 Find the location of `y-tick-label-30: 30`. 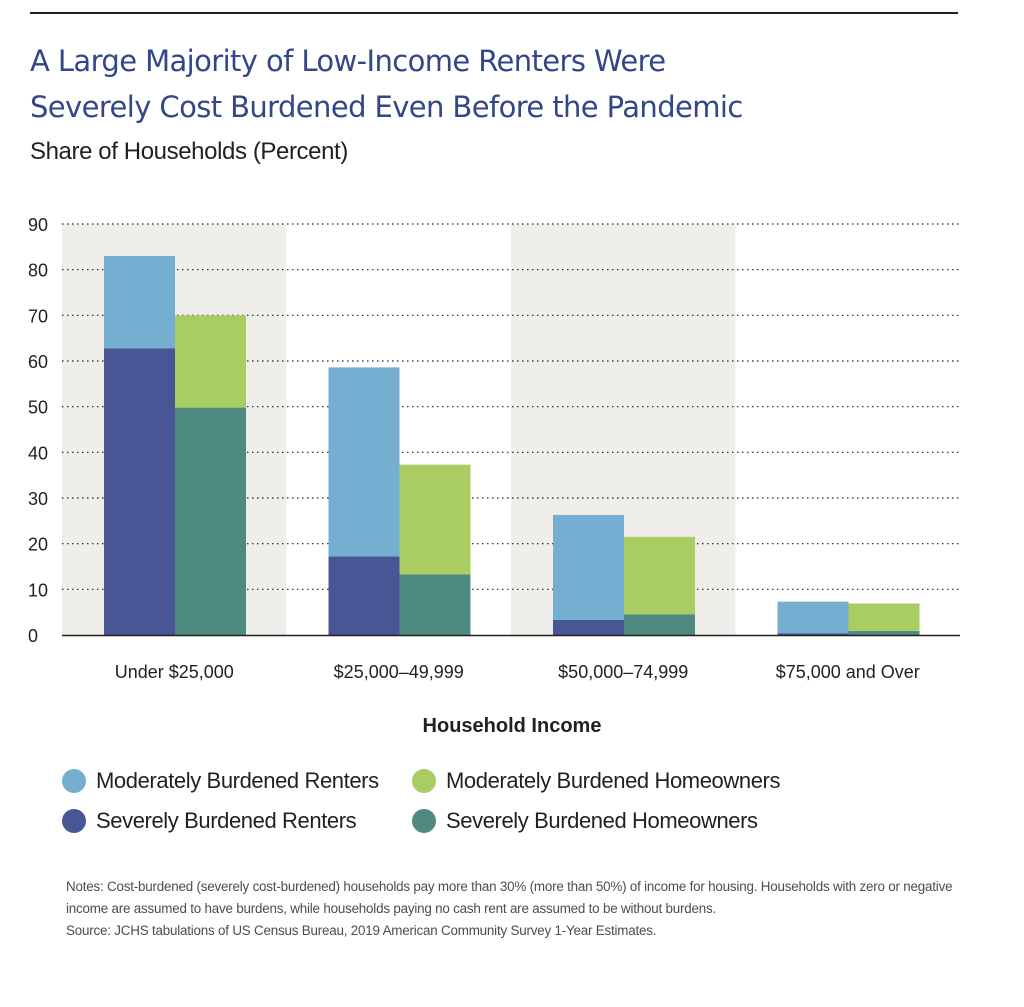

y-tick-label-30: 30 is located at coordinates (38, 499).